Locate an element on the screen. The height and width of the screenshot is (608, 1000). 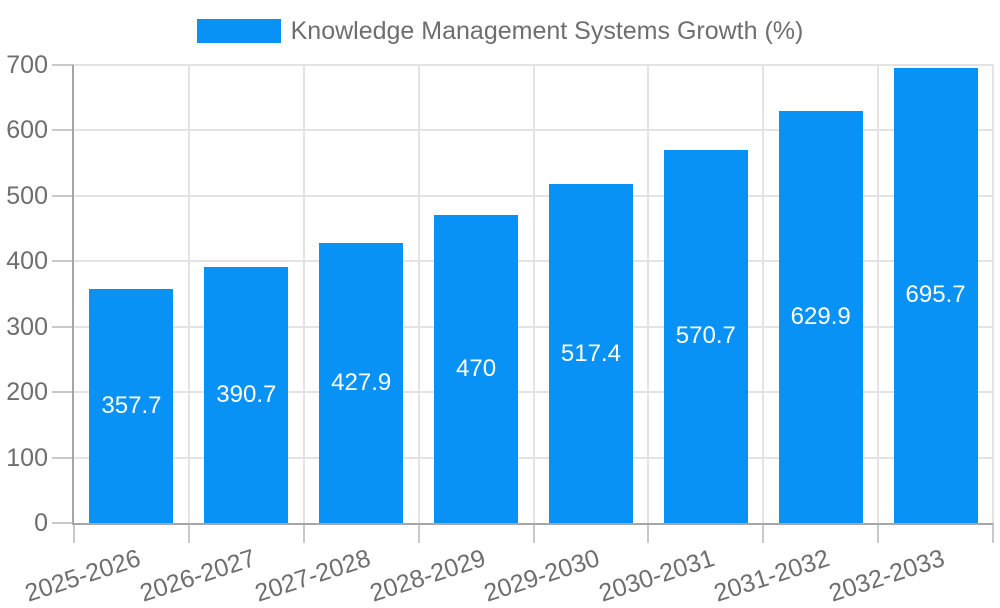
y-axis-label: 100 is located at coordinates (27, 457).